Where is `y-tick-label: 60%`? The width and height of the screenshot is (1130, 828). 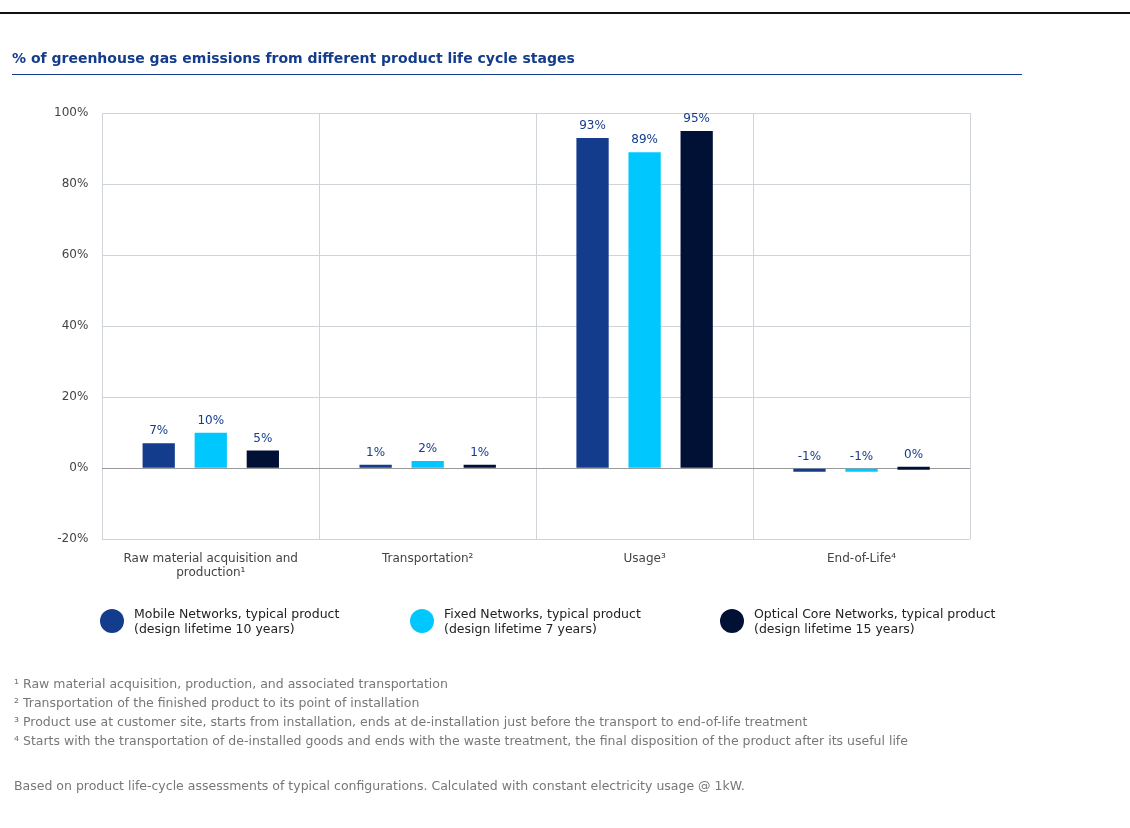 y-tick-label: 60% is located at coordinates (75, 254).